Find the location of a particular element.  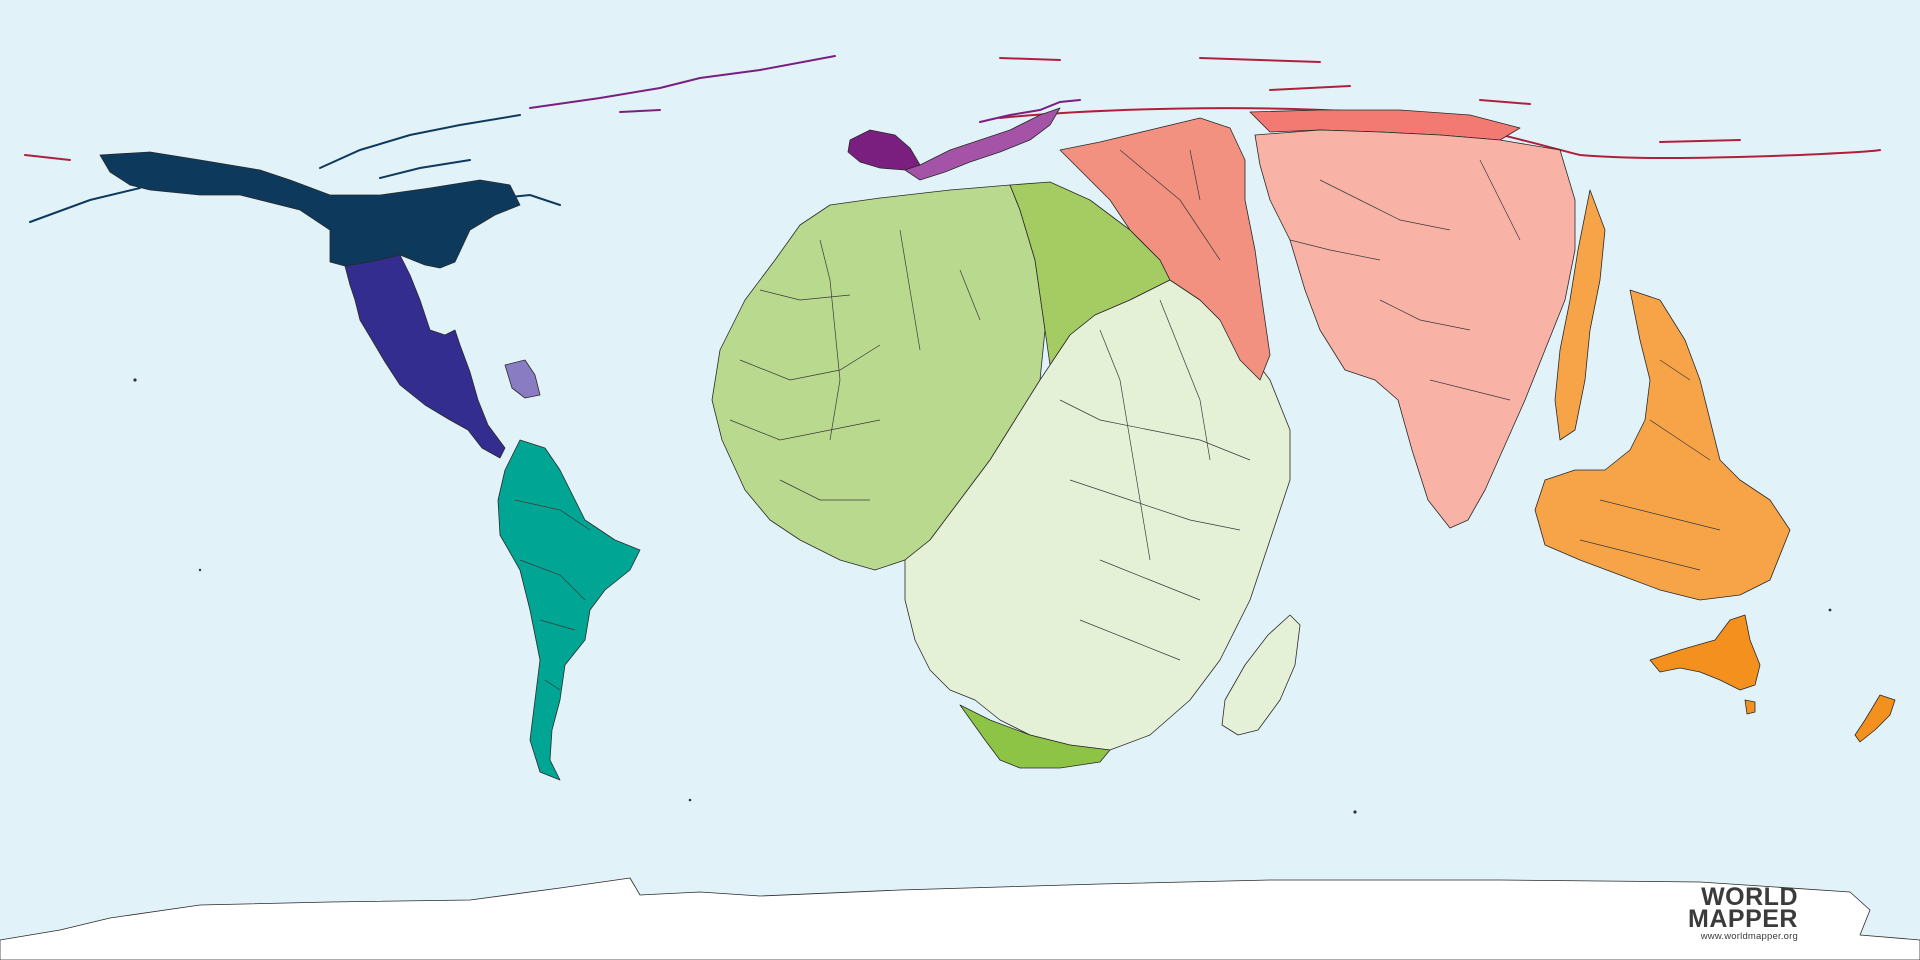

island-south-pacific is located at coordinates (1830, 610).